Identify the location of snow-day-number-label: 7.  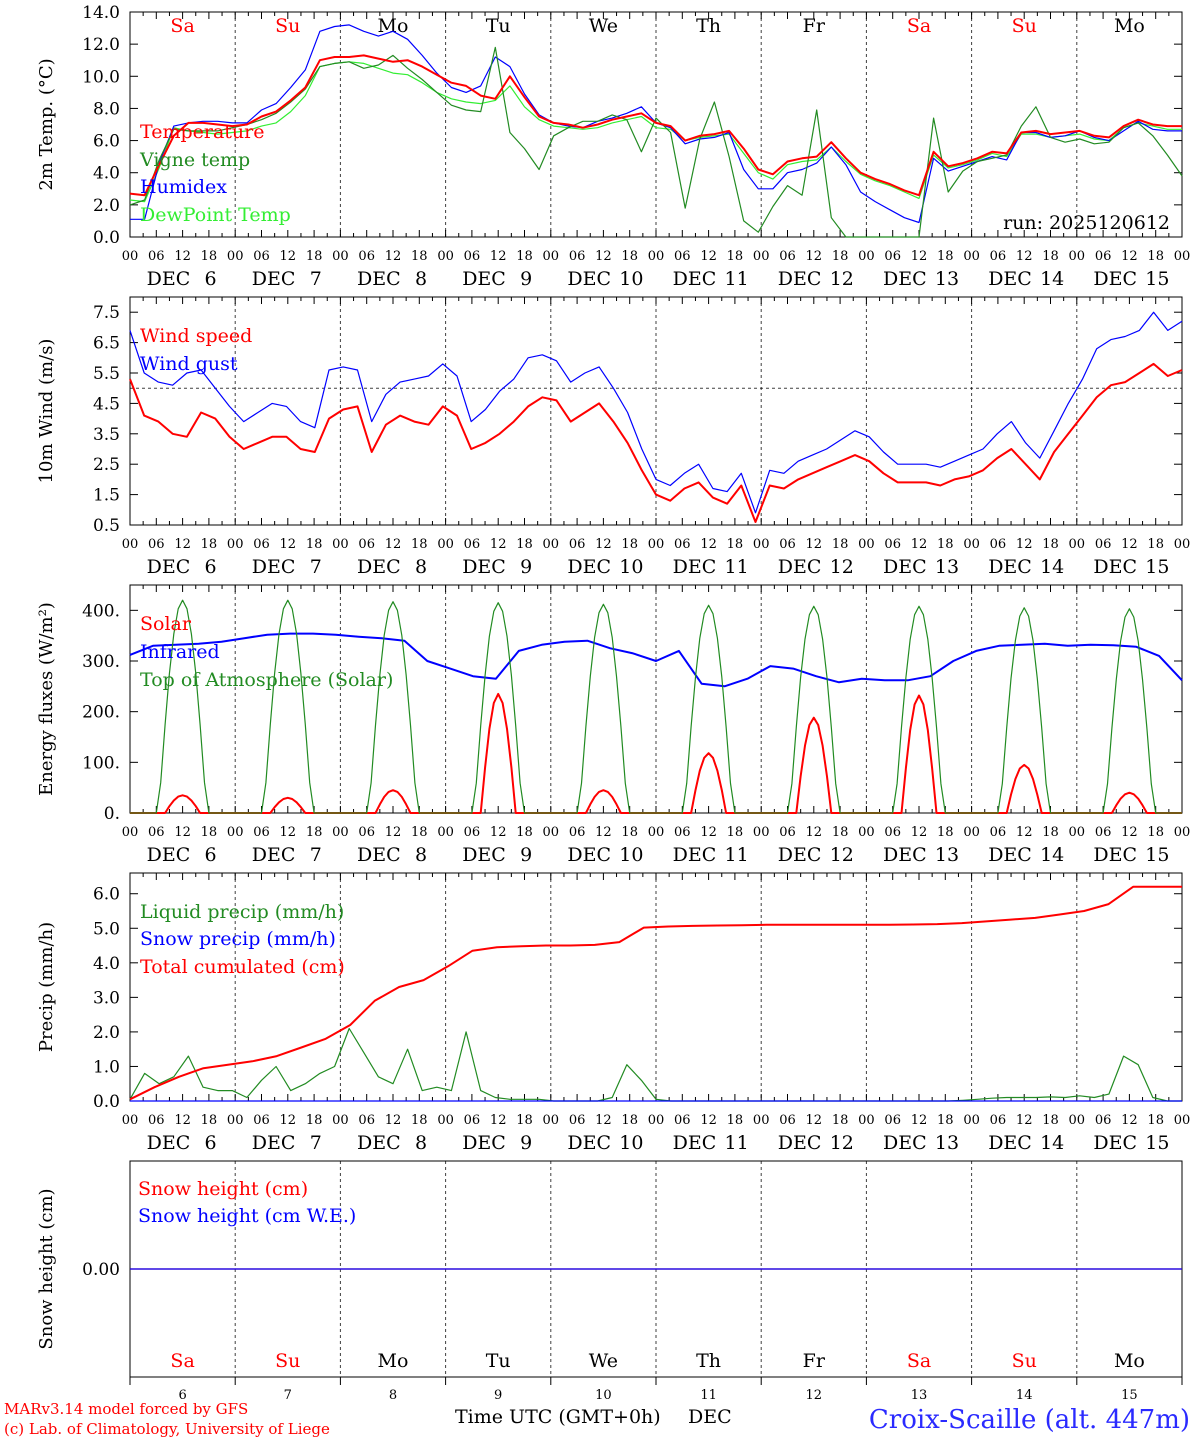
(288, 1395).